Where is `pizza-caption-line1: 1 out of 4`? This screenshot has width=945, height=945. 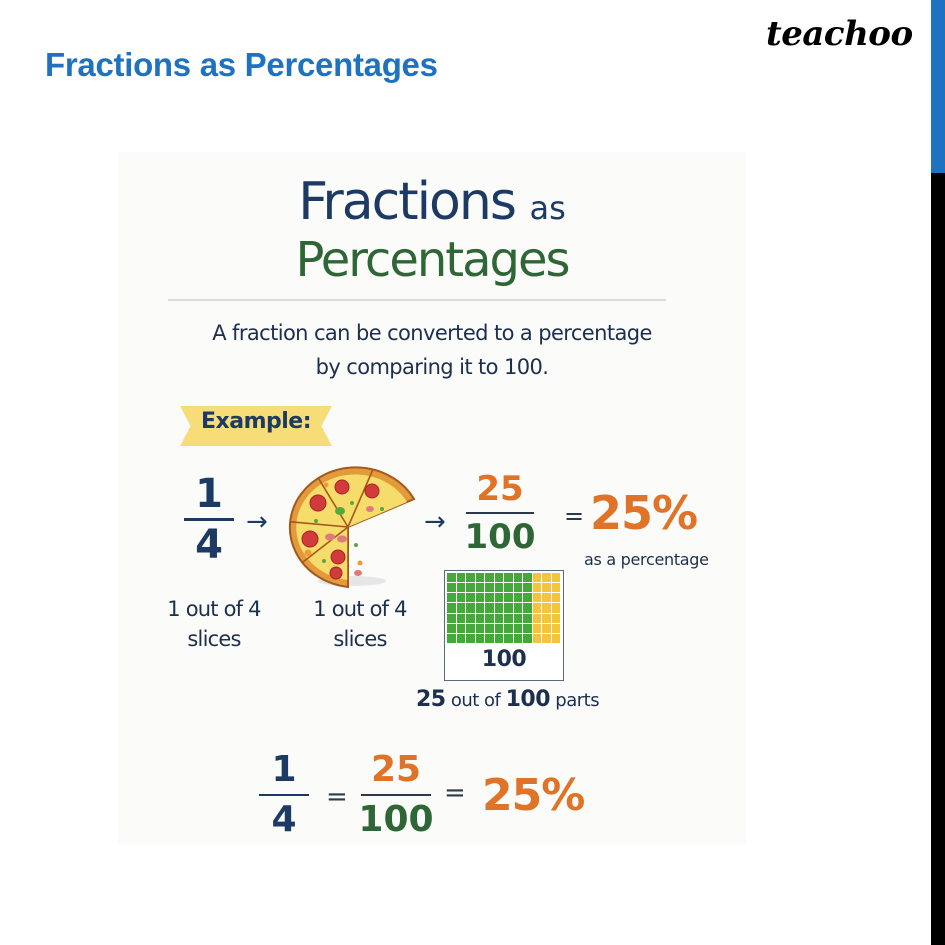 pizza-caption-line1: 1 out of 4 is located at coordinates (360, 609).